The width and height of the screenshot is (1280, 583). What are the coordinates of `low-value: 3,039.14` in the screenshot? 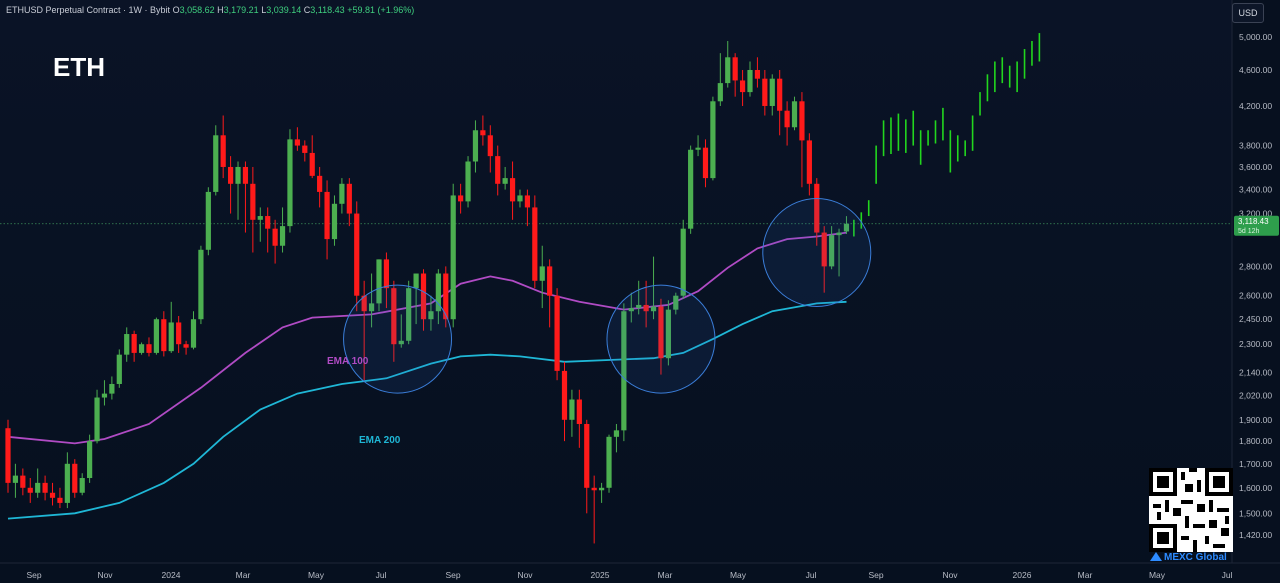 It's located at (284, 10).